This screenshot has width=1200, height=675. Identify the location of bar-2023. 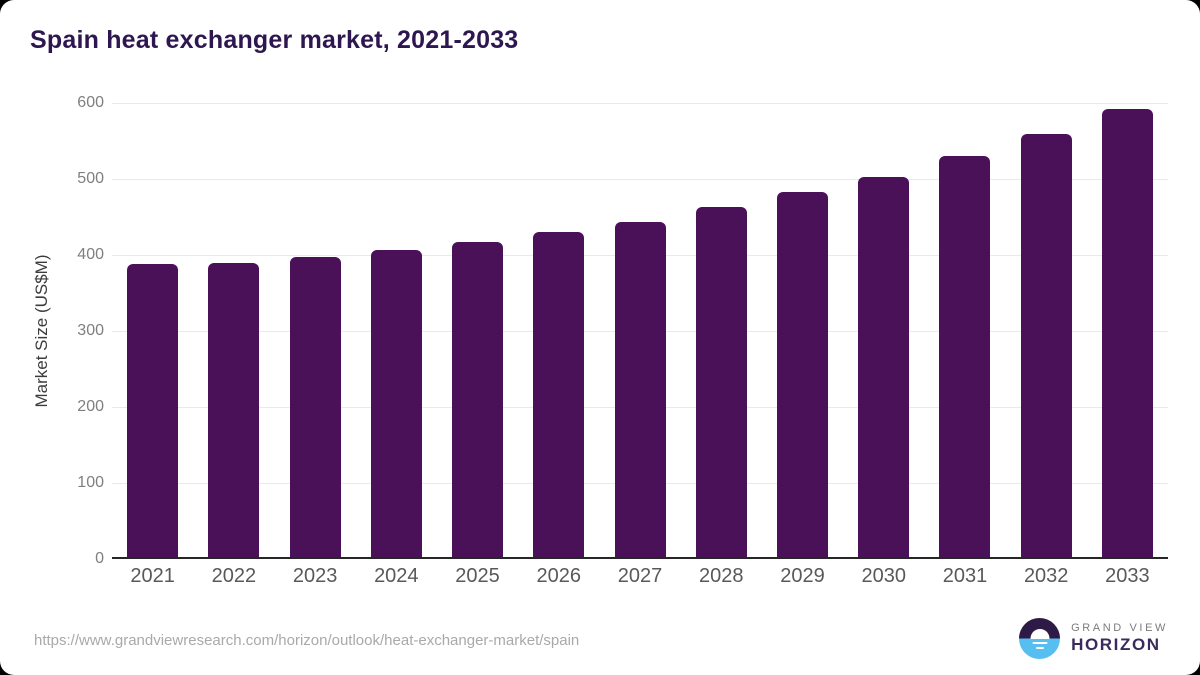
(315, 406).